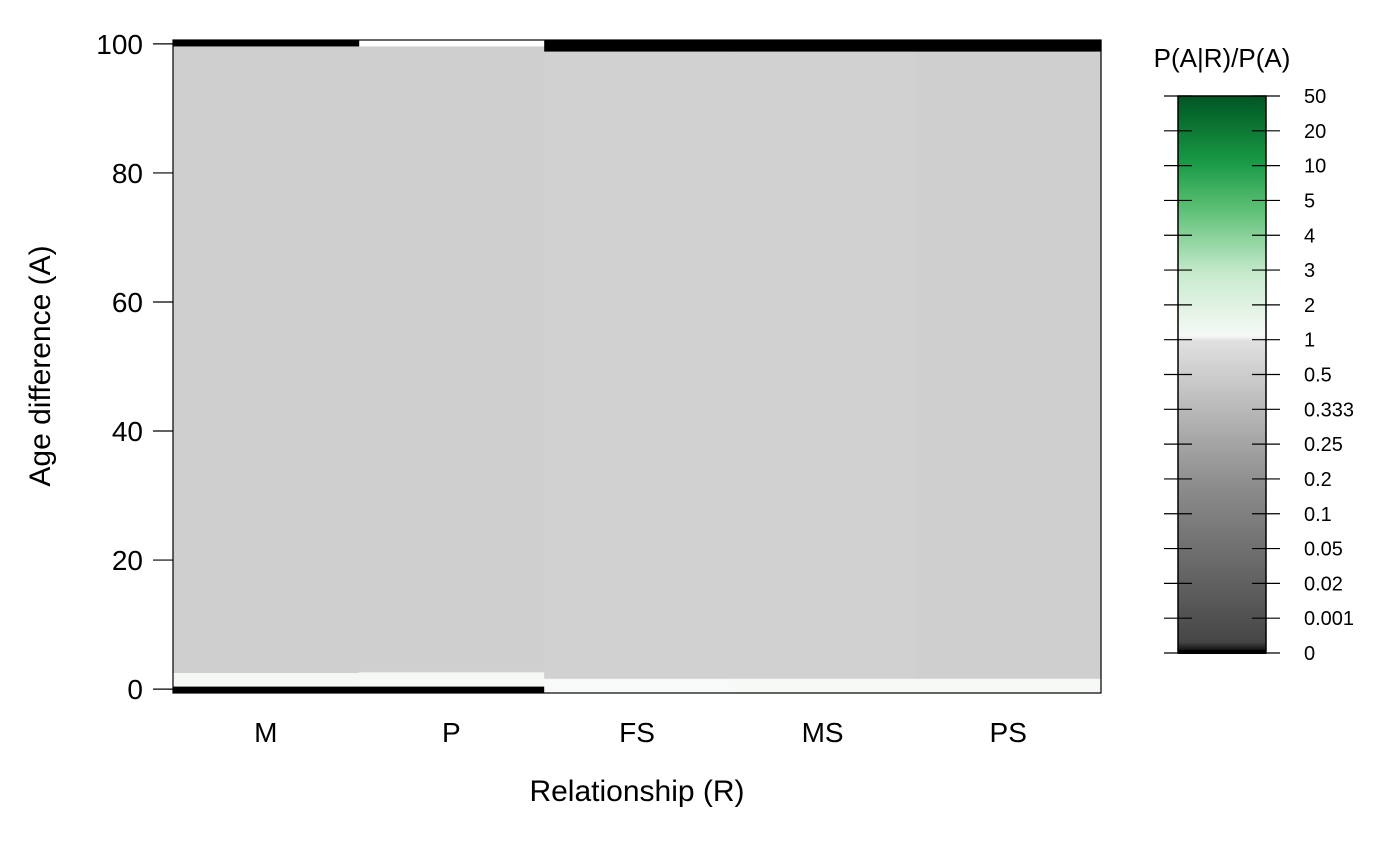  I want to click on colorbar-label-12: 4, so click(1309, 236).